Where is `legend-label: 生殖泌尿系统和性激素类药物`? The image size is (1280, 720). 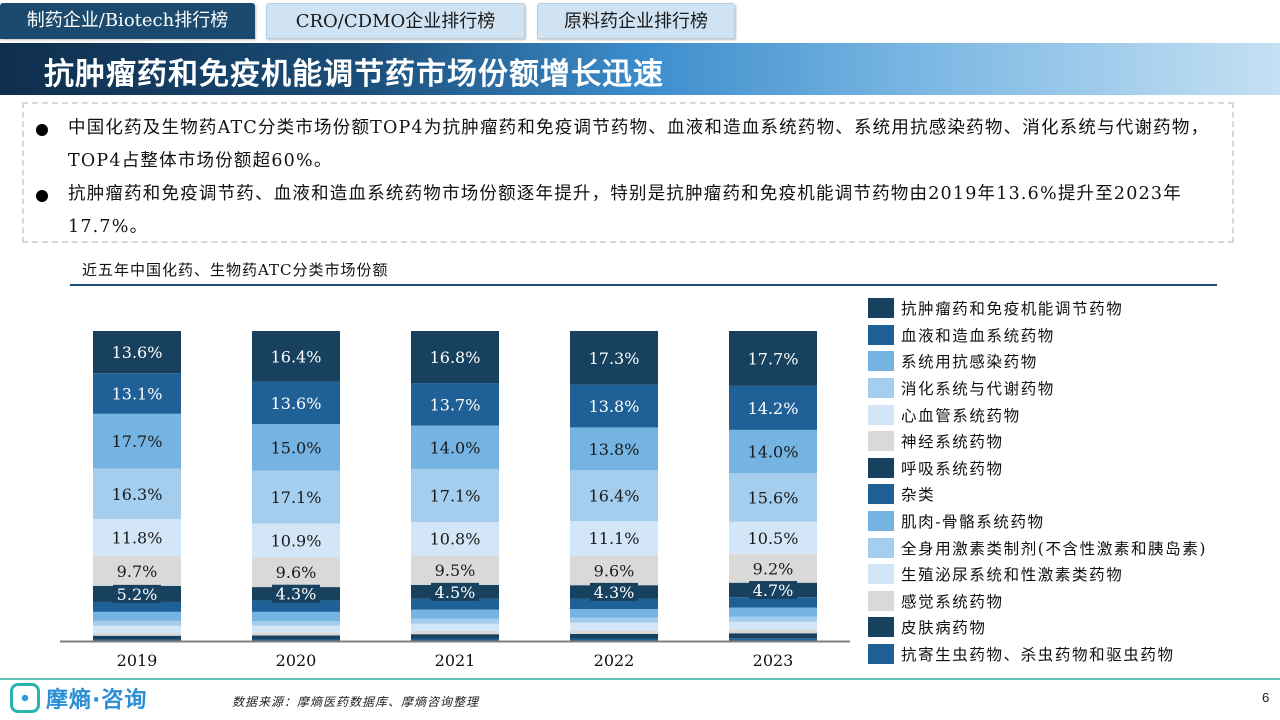 legend-label: 生殖泌尿系统和性激素类药物 is located at coordinates (1012, 575).